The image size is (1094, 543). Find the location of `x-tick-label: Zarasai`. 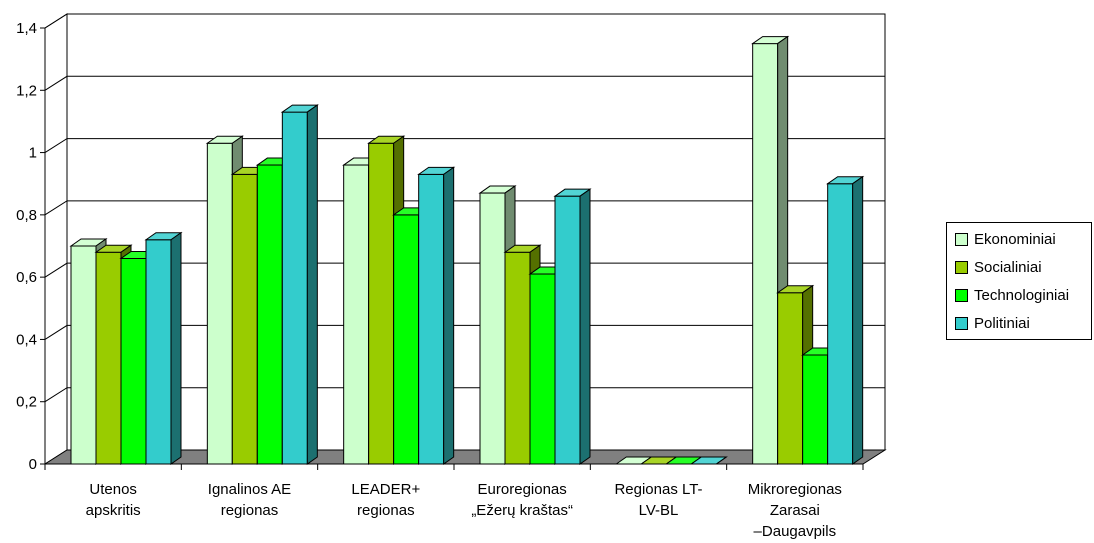

x-tick-label: Zarasai is located at coordinates (795, 510).